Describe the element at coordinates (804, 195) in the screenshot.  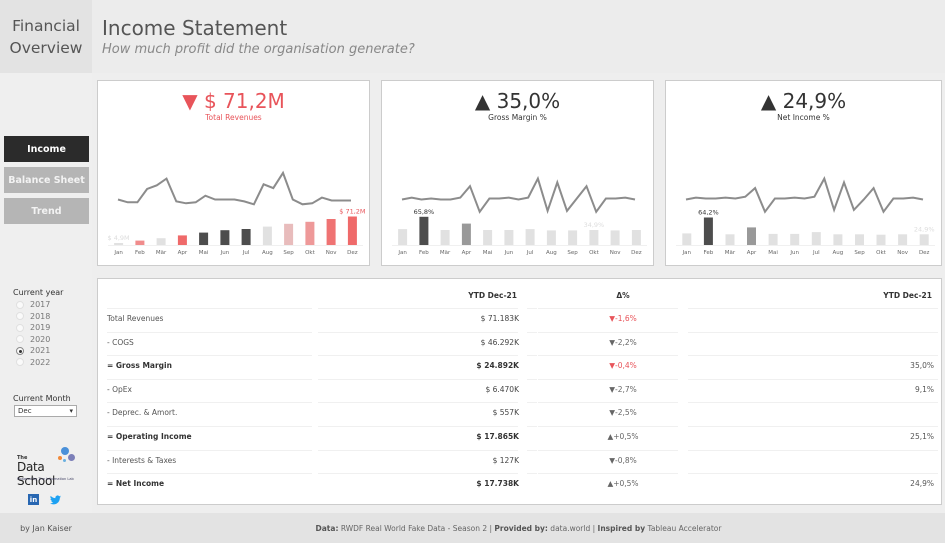
I see `sparkline-trend` at that location.